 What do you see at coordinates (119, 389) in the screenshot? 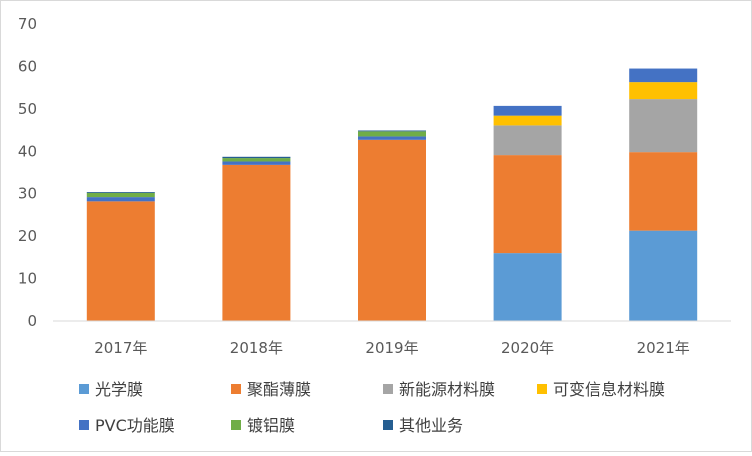
I see `legend-label: 光学膜` at bounding box center [119, 389].